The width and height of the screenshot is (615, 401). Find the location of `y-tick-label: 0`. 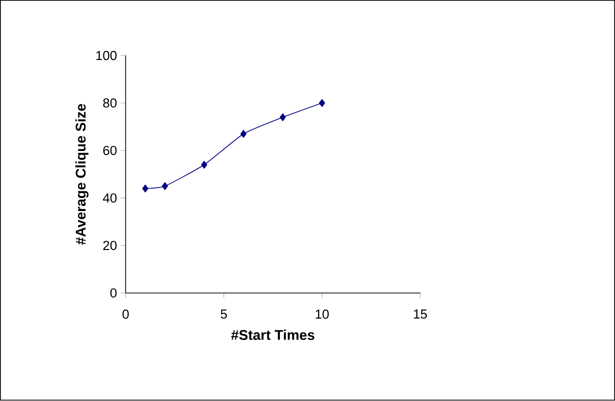

y-tick-label: 0 is located at coordinates (113, 293).